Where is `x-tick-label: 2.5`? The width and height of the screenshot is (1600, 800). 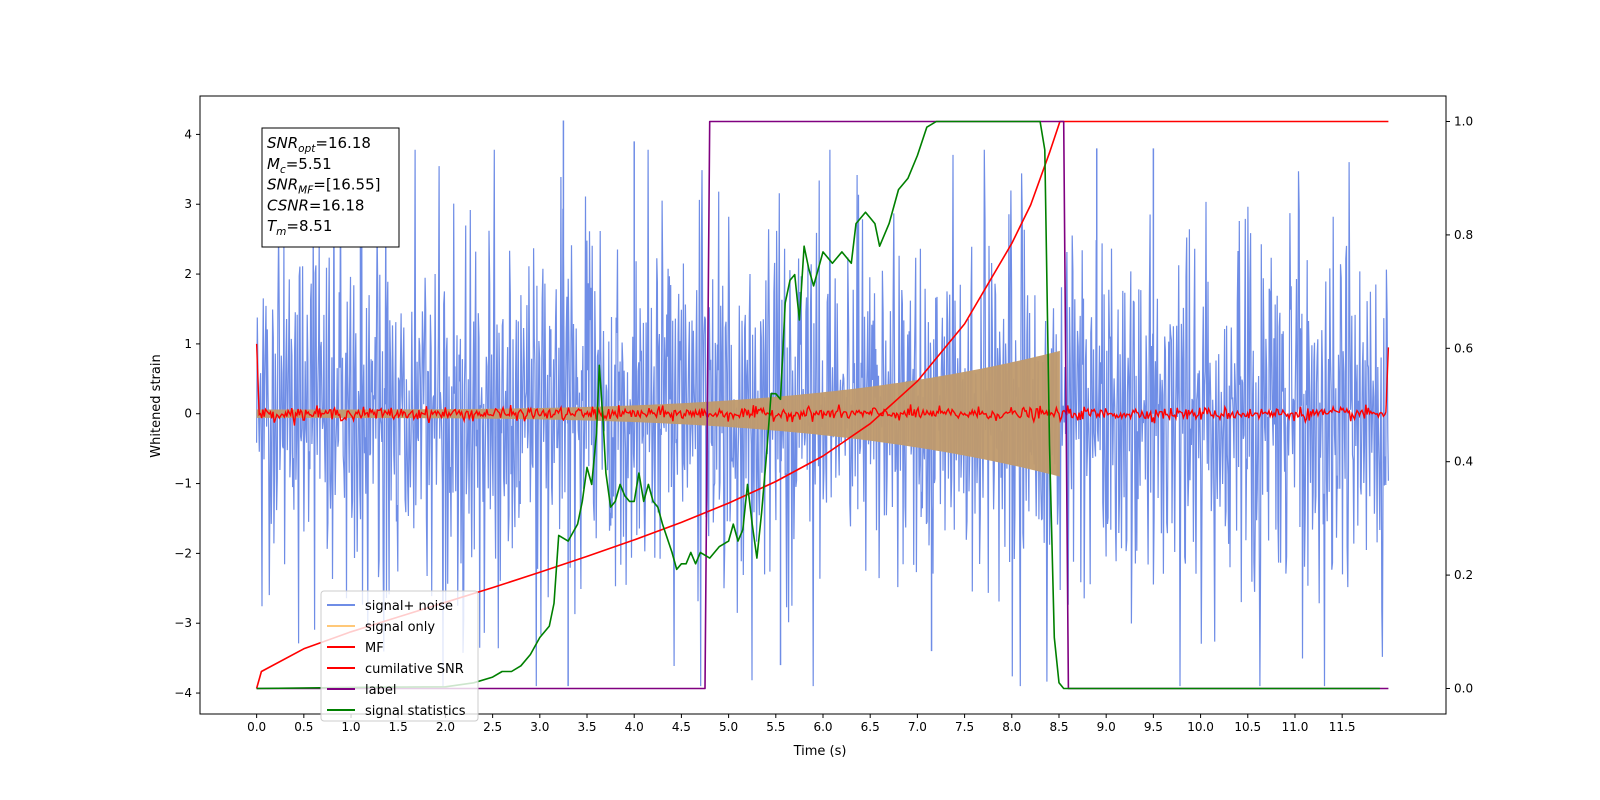
x-tick-label: 2.5 is located at coordinates (492, 727).